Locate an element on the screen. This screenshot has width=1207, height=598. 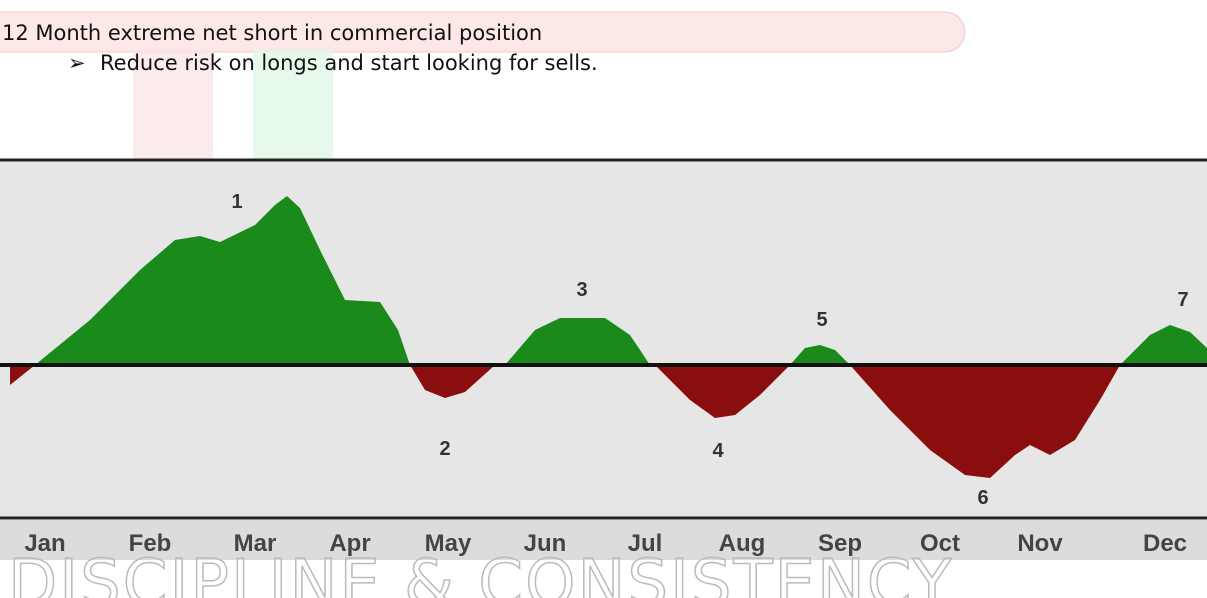
month-label: Oct is located at coordinates (940, 543).